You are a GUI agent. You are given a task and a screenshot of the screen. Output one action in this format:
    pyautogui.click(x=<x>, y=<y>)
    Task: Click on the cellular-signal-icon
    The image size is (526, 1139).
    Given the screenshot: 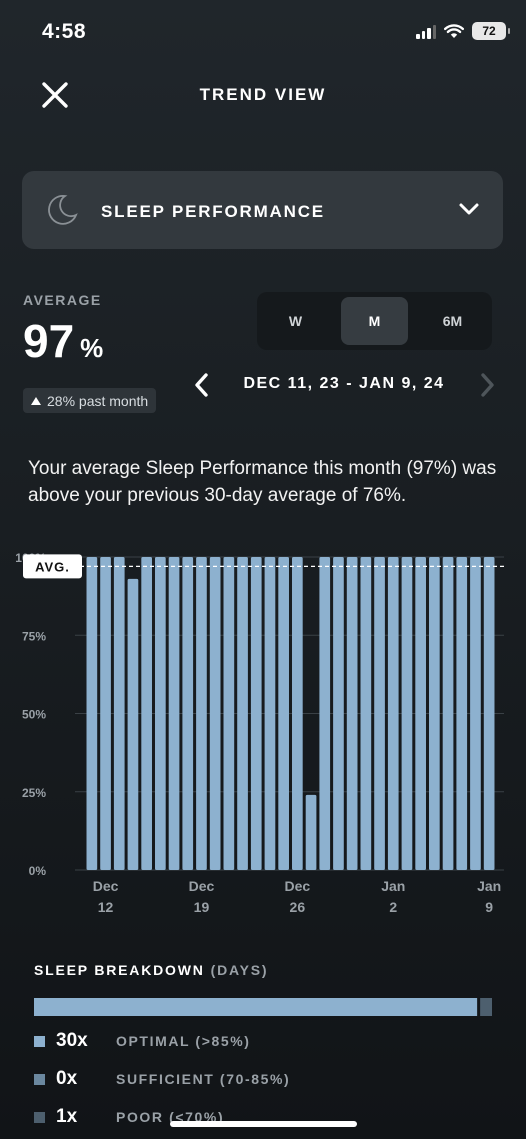 What is the action you would take?
    pyautogui.click(x=426, y=31)
    